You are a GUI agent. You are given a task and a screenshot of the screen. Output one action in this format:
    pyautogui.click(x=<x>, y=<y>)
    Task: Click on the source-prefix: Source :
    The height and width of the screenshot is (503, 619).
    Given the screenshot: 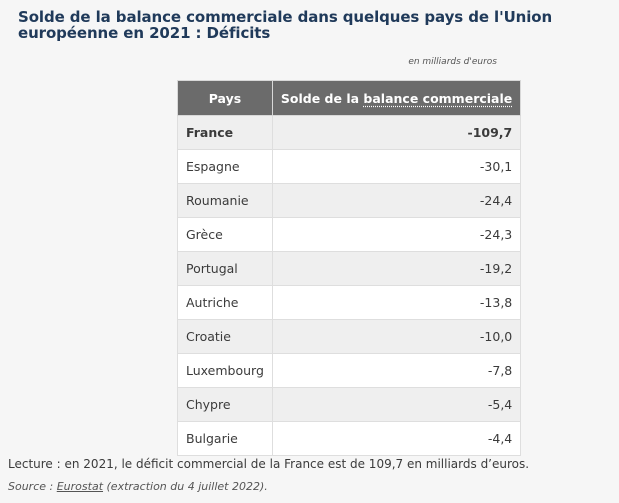 What is the action you would take?
    pyautogui.click(x=32, y=486)
    